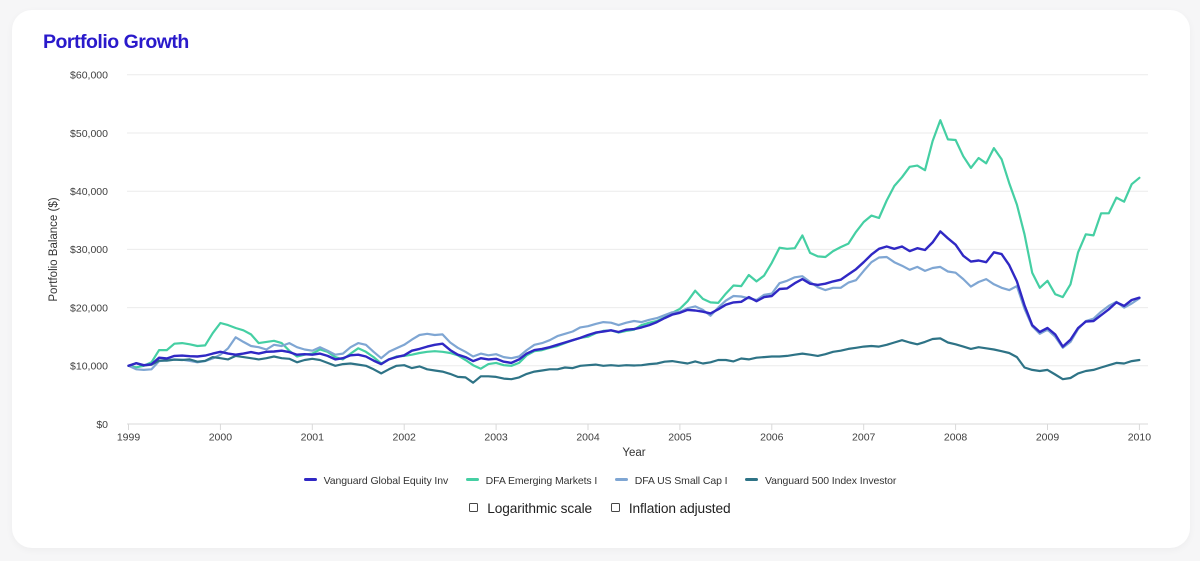  Describe the element at coordinates (1140, 438) in the screenshot. I see `svg-text: 2010` at that location.